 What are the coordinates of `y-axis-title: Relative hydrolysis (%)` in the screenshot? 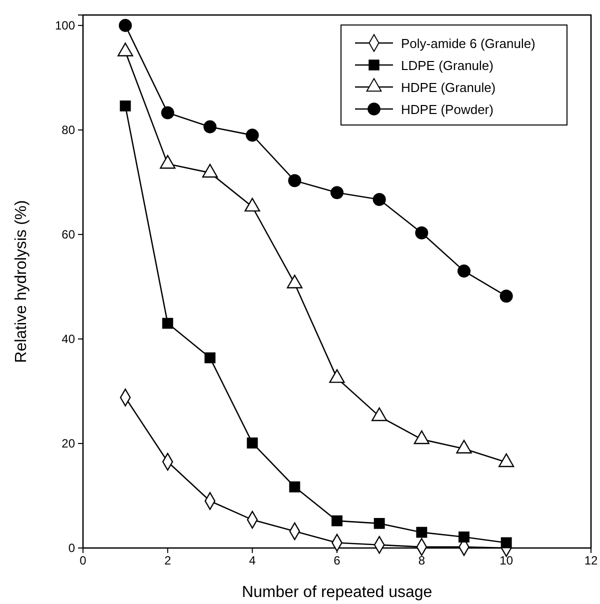 It's located at (21, 281).